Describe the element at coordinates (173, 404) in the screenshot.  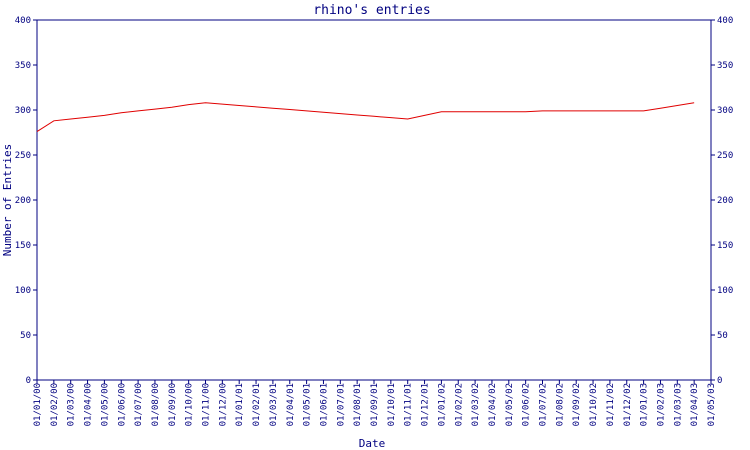
I see `x-tick-label: 01/09/00` at that location.